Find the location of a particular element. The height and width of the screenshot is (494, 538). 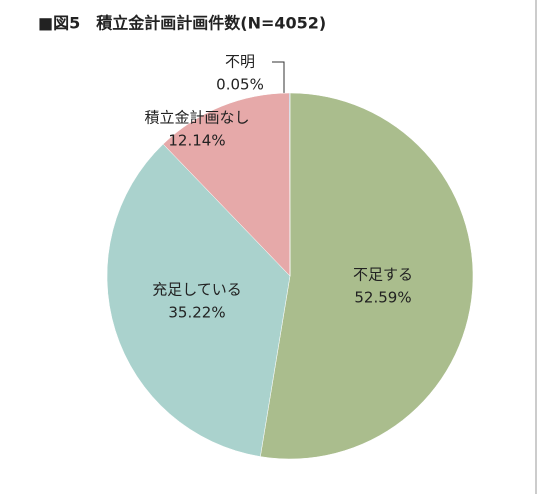

value-label: 52.59% is located at coordinates (382, 298).